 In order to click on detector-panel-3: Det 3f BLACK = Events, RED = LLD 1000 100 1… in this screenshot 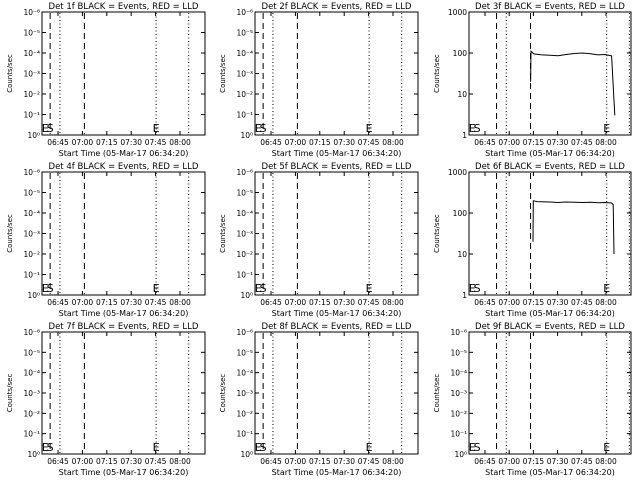, I will do `click(532, 80)`.